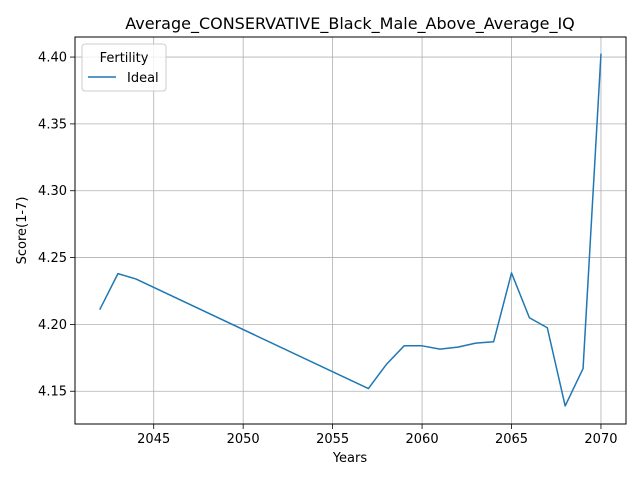  I want to click on y-tick-label: 4.15, so click(52, 392).